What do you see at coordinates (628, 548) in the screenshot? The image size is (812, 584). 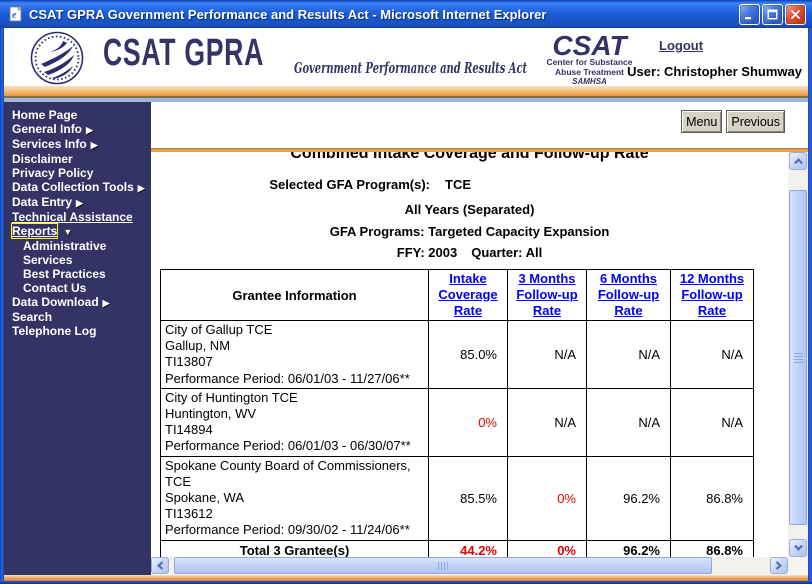 I see `total-rate-cell: 96.2%` at bounding box center [628, 548].